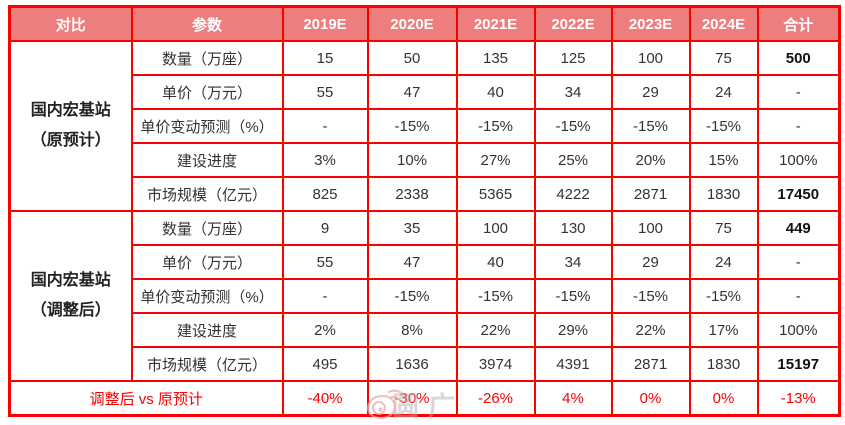  I want to click on cell-value: 3%, so click(325, 160).